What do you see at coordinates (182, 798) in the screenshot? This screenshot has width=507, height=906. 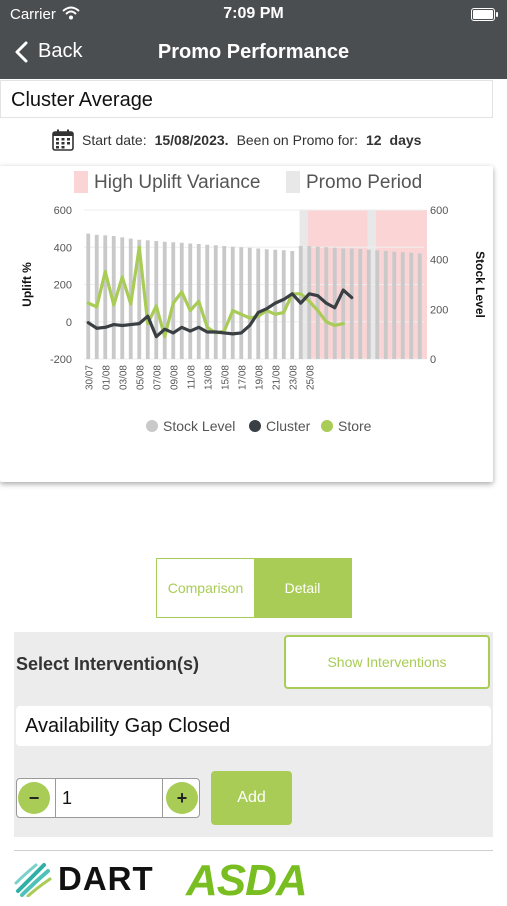 I see `plus-icon: +` at bounding box center [182, 798].